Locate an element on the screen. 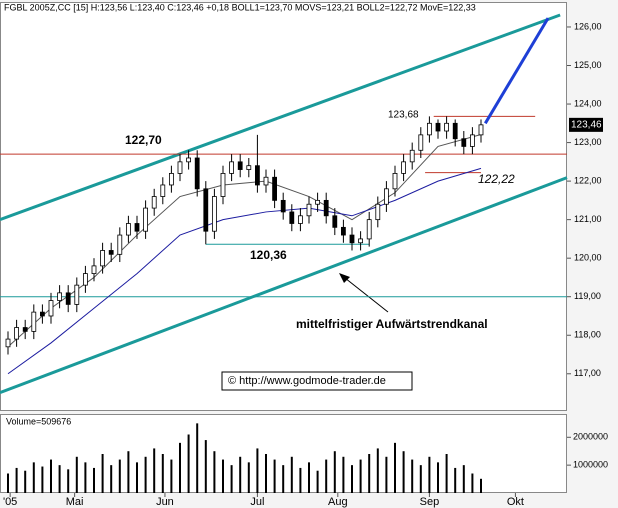 The width and height of the screenshot is (618, 508). x-tick-label: Aug is located at coordinates (338, 502).